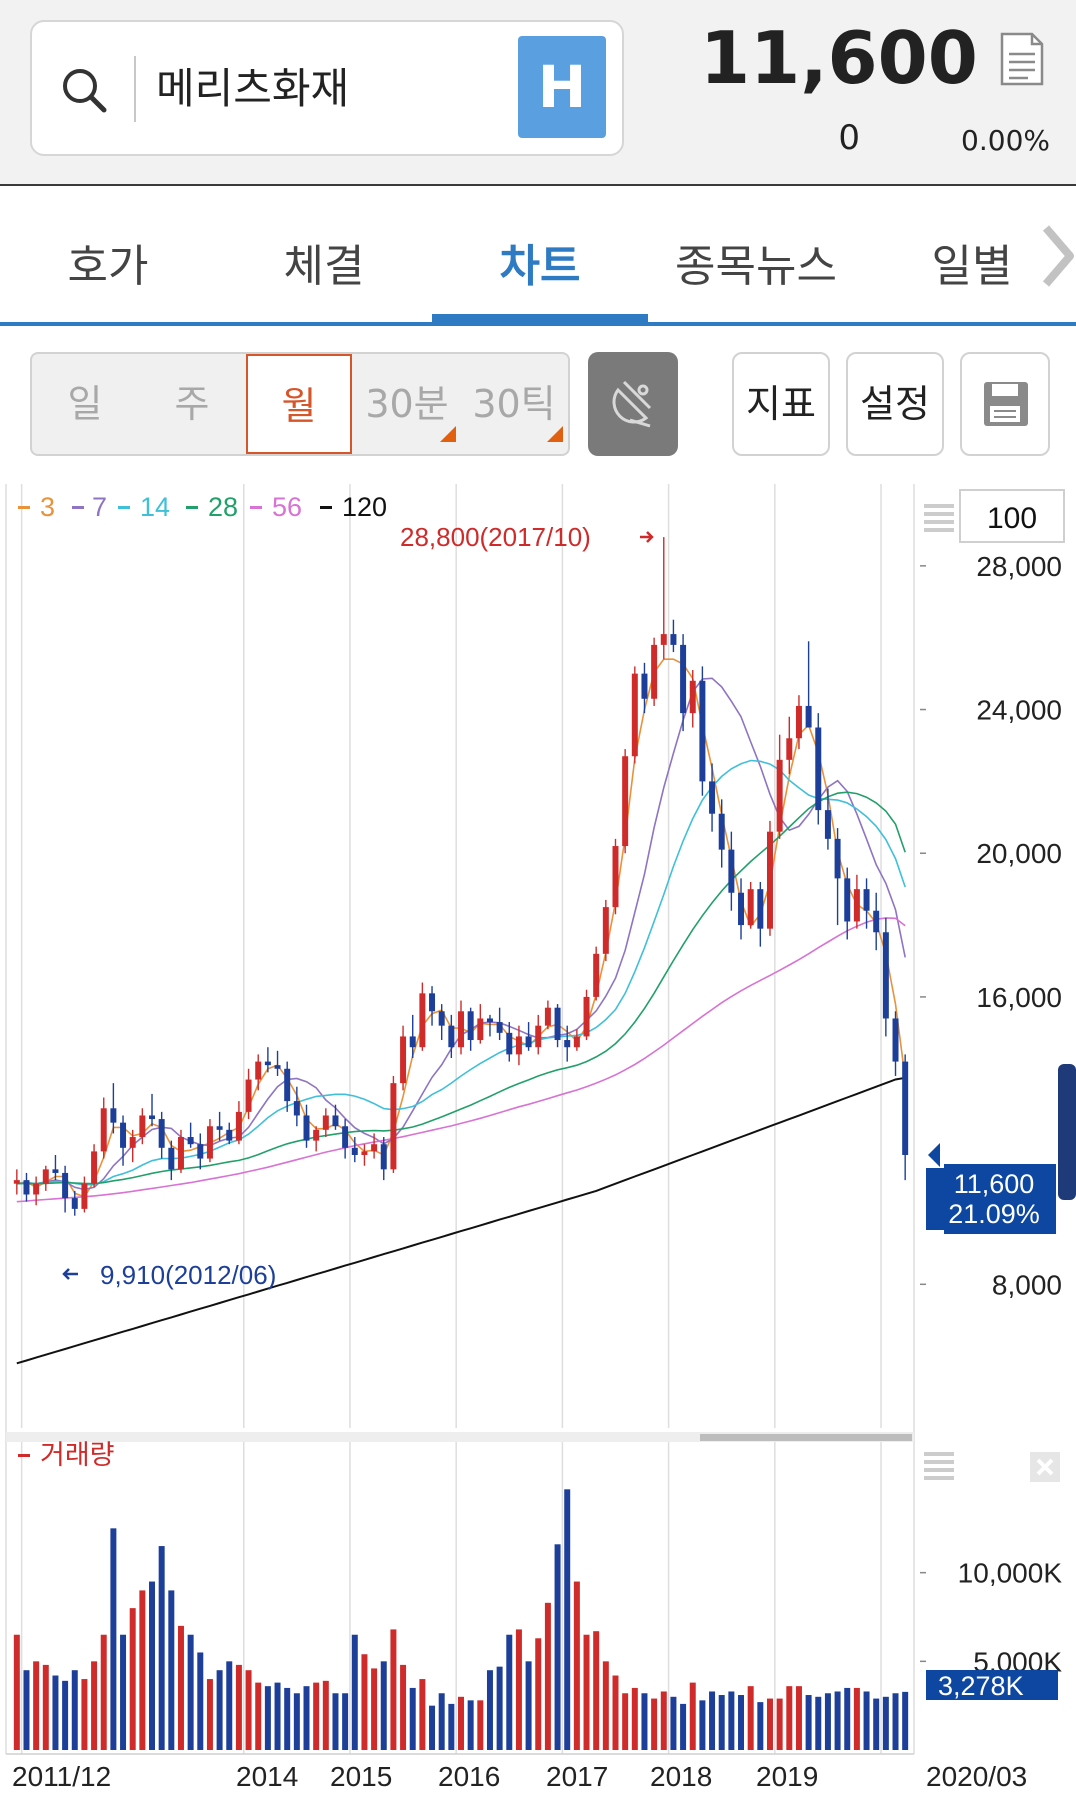 This screenshot has height=1807, width=1076. Describe the element at coordinates (124, 507) in the screenshot. I see `ma14-swatch` at that location.